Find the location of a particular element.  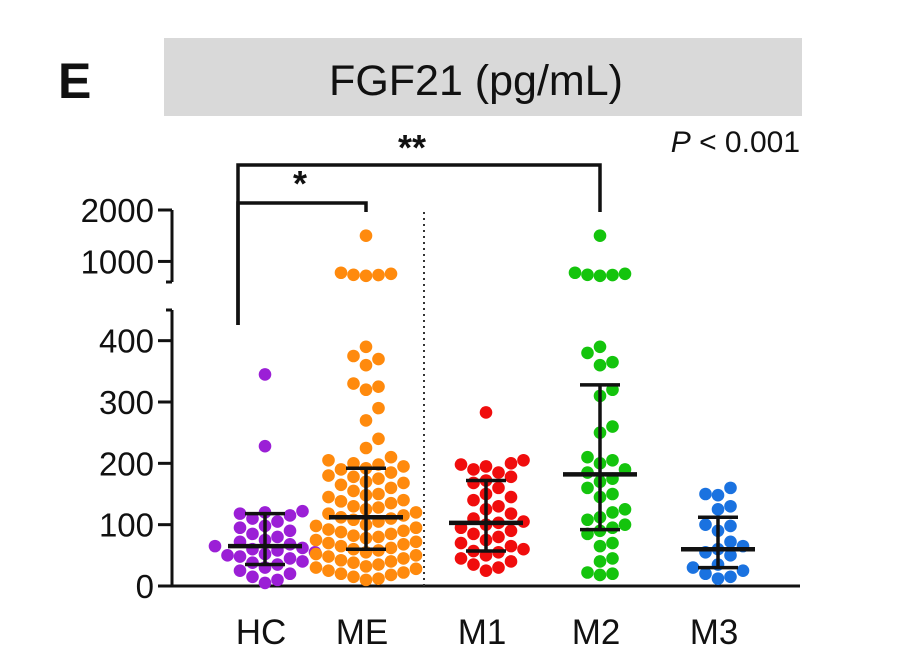

title-band is located at coordinates (483, 77).